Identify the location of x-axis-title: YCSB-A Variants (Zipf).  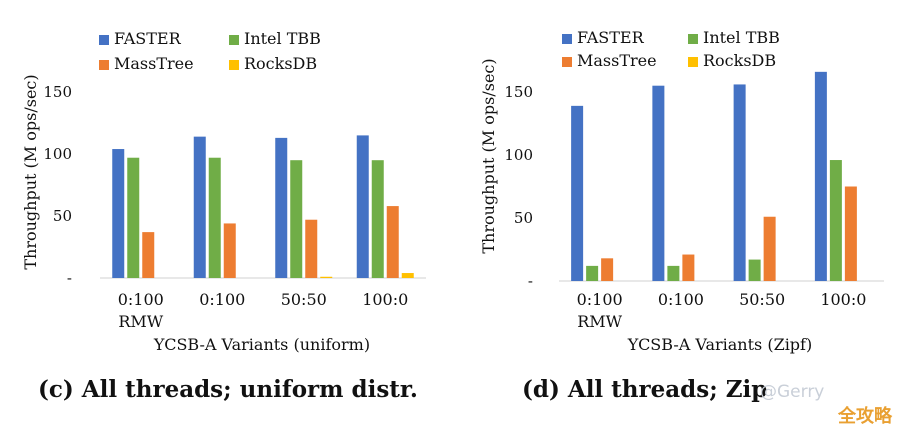
(719, 344).